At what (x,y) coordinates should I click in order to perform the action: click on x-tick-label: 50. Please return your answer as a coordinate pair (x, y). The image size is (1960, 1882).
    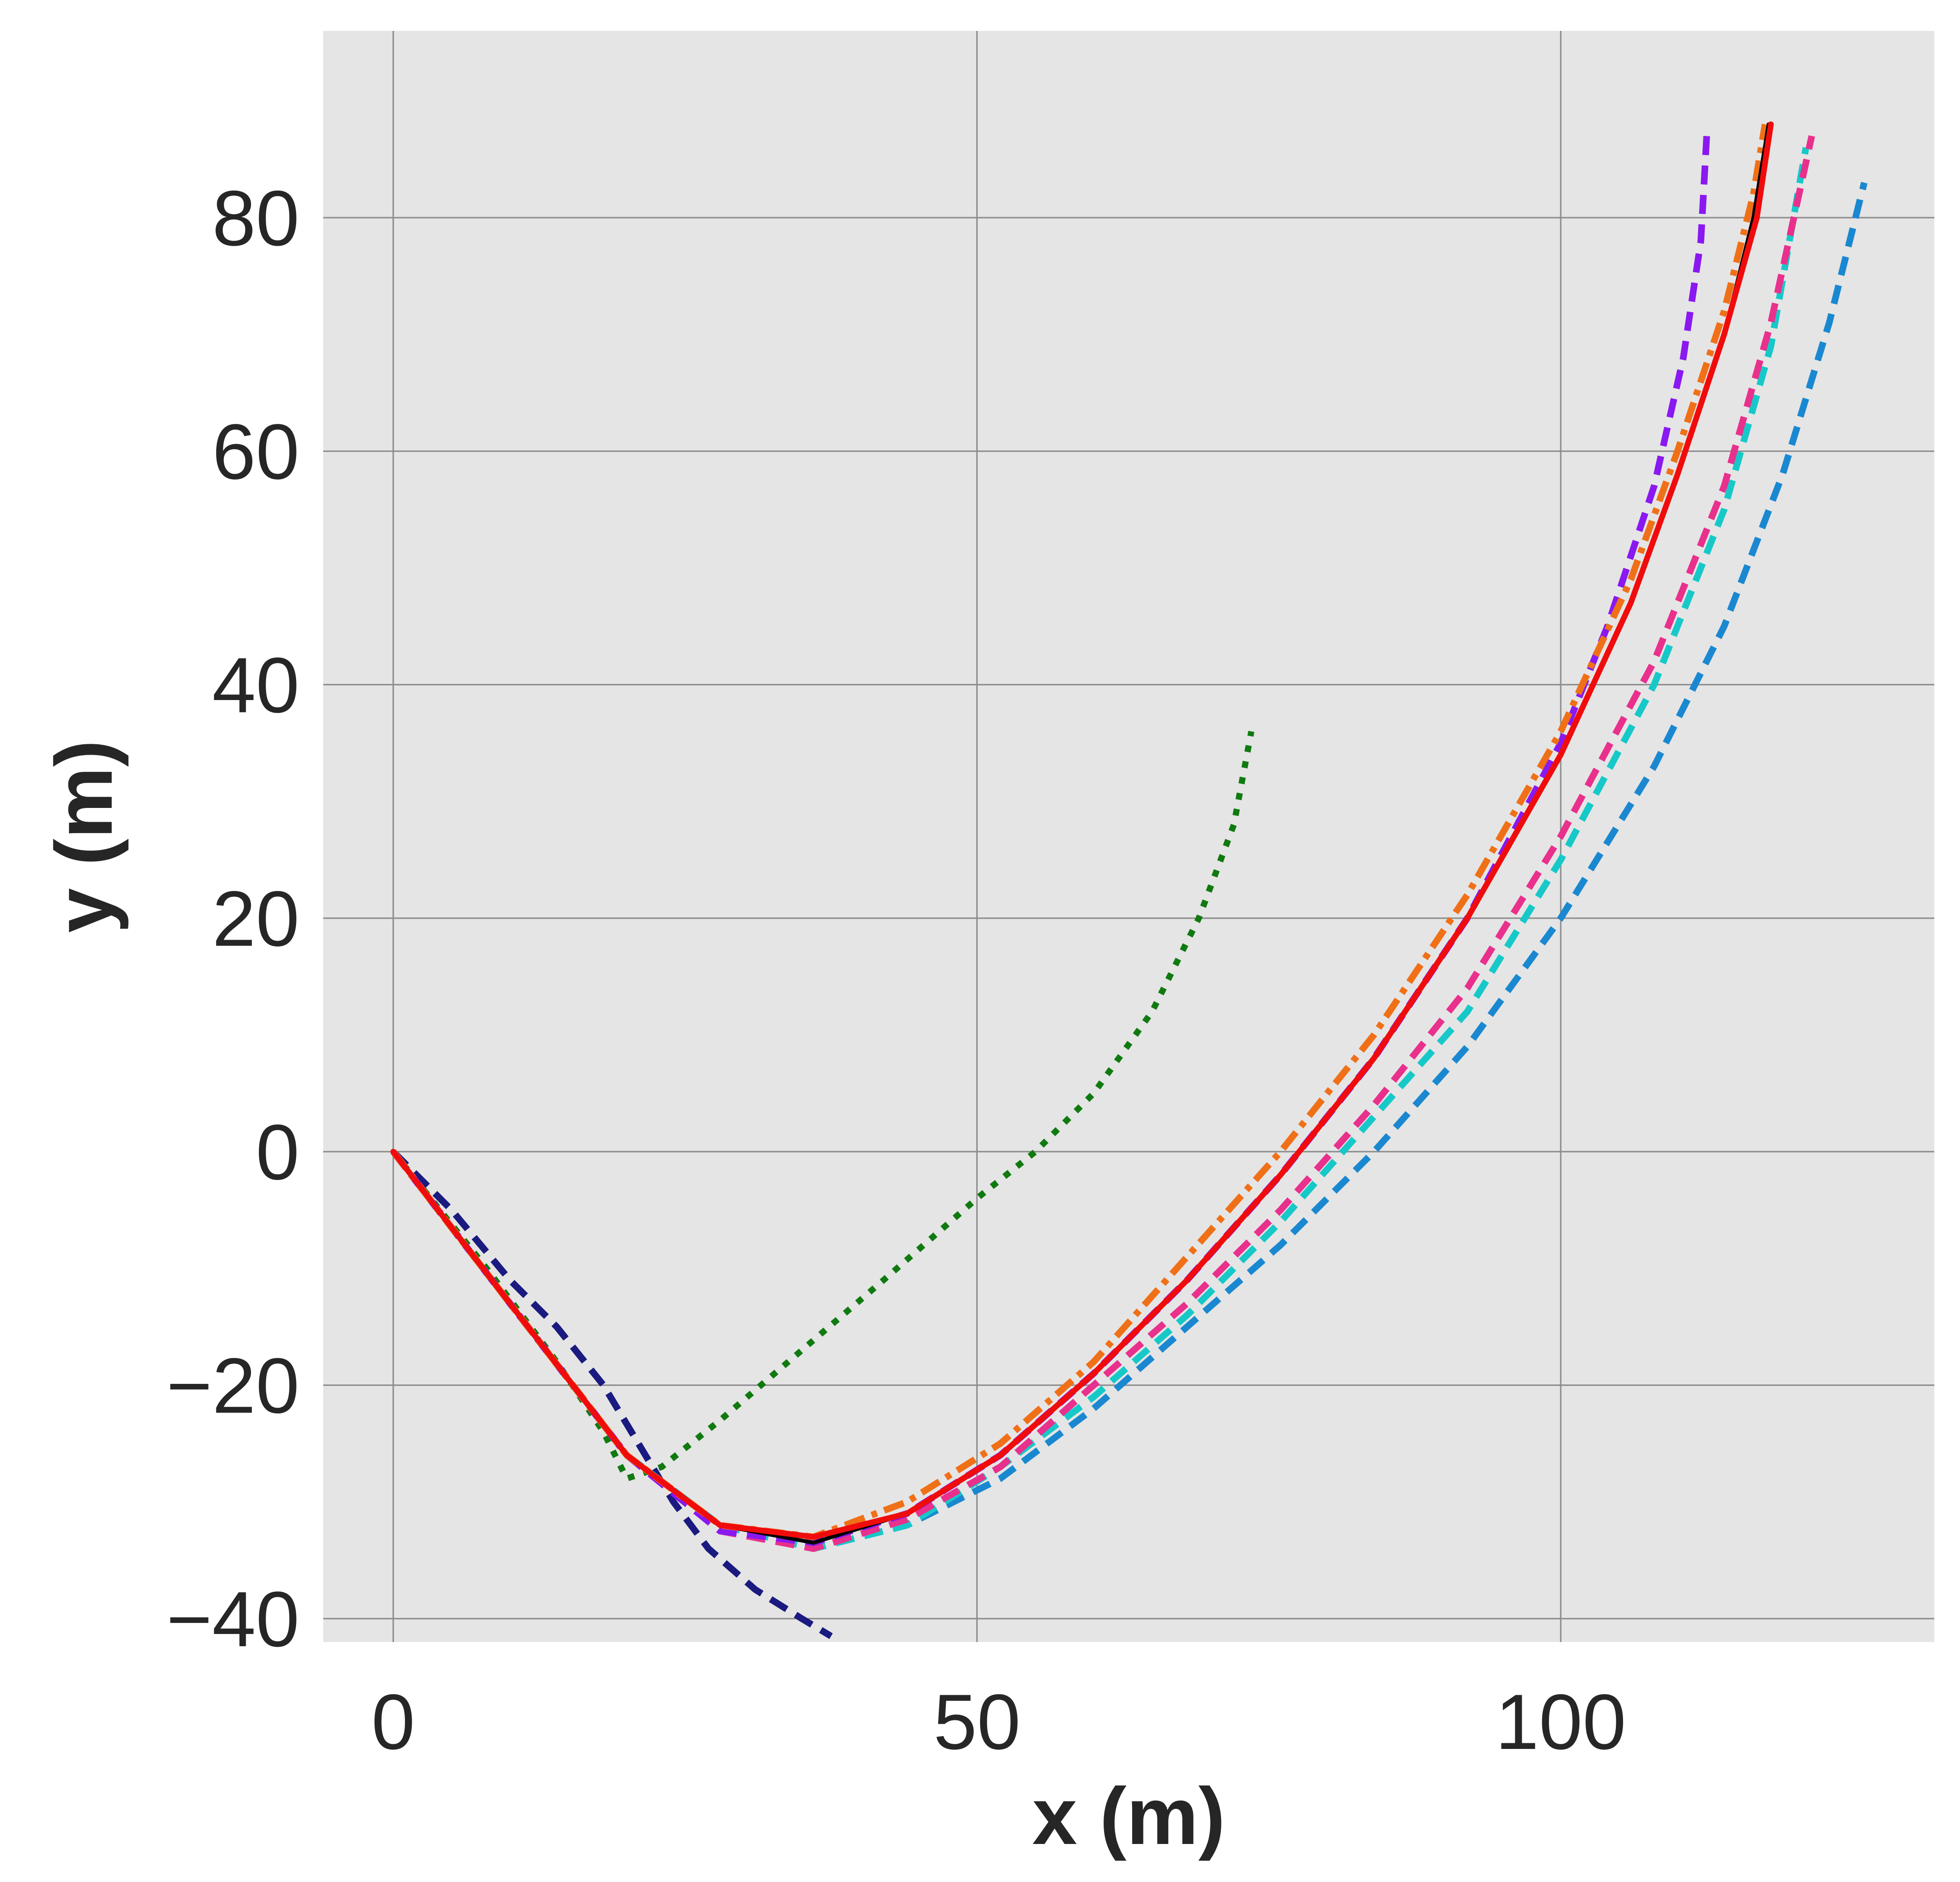
    Looking at the image, I should click on (977, 1722).